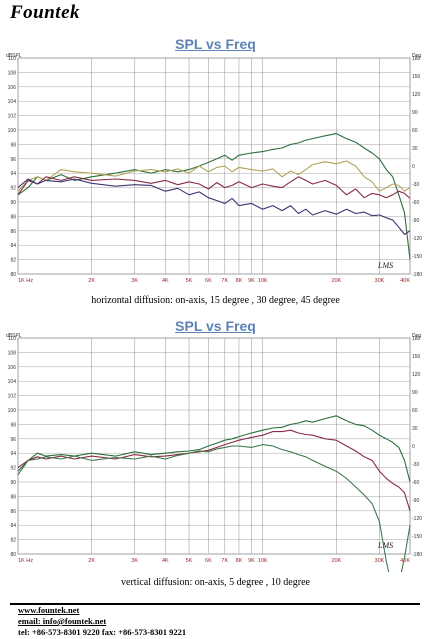 This screenshot has height=639, width=431. What do you see at coordinates (224, 561) in the screenshot?
I see `x-tick-label: 7K` at bounding box center [224, 561].